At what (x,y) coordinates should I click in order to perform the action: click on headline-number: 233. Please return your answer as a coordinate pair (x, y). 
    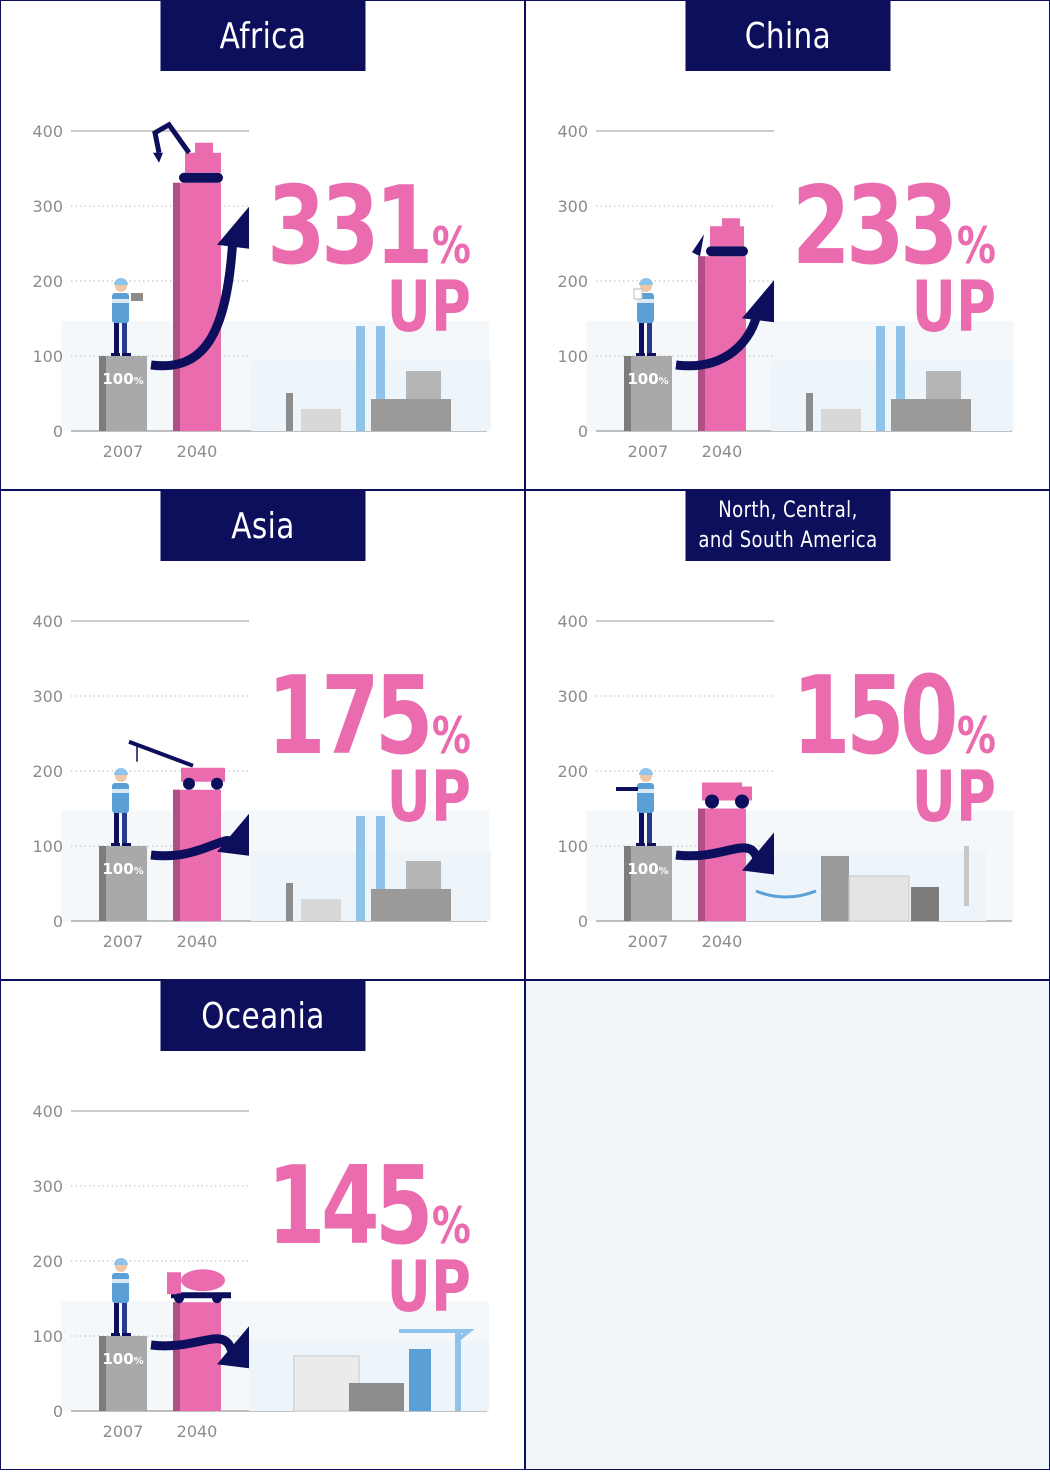
    Looking at the image, I should click on (873, 226).